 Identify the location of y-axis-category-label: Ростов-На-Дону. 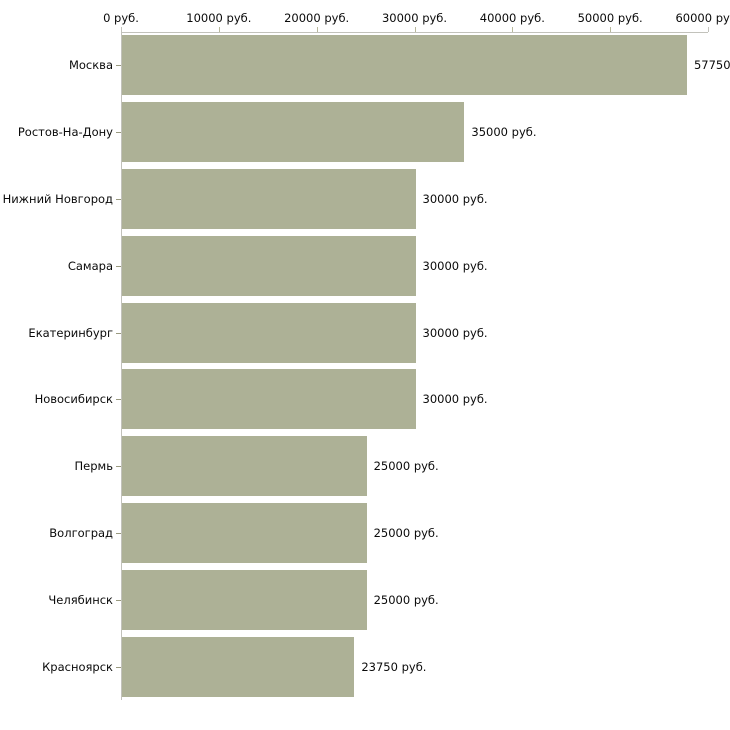
(65, 132).